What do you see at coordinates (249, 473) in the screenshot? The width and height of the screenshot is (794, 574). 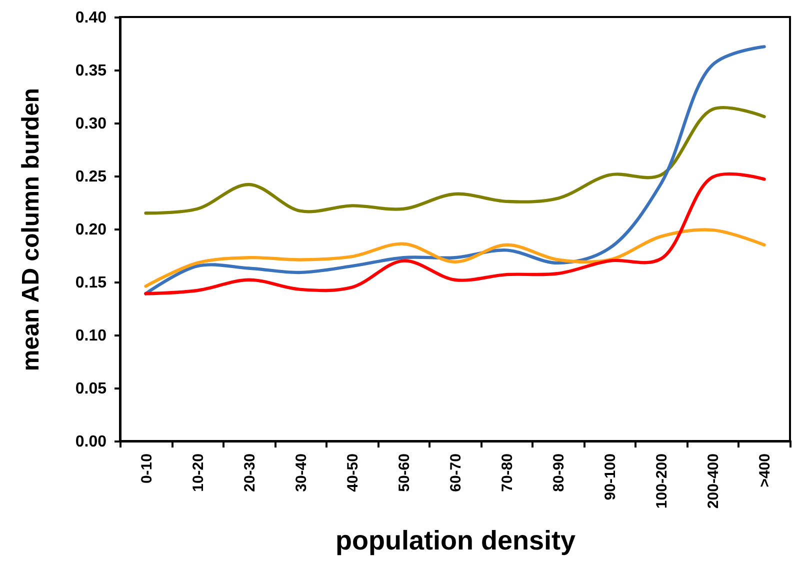 I see `x-tick-label: 20-30` at bounding box center [249, 473].